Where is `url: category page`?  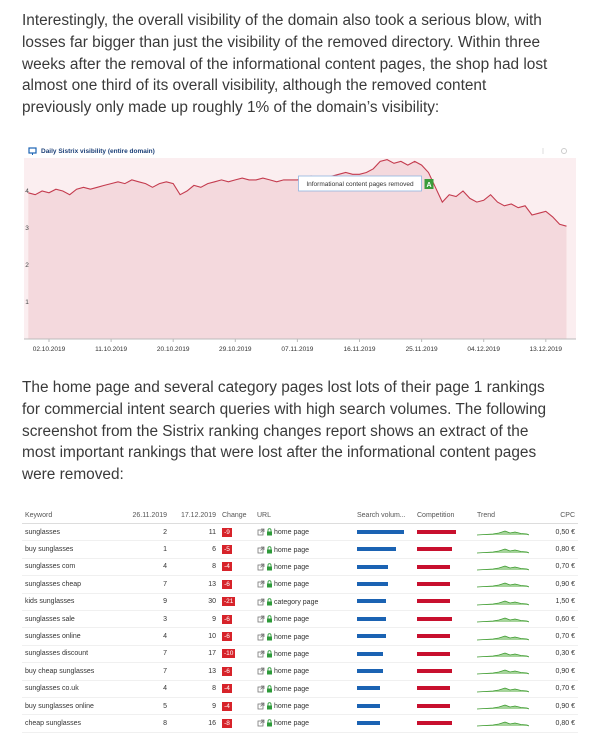 url: category page is located at coordinates (296, 602).